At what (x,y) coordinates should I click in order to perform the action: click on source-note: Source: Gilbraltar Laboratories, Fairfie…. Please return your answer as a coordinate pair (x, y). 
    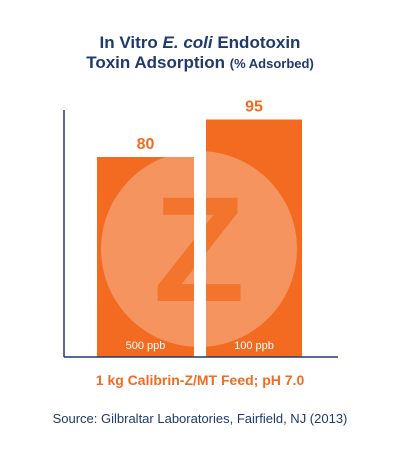
    Looking at the image, I should click on (200, 418).